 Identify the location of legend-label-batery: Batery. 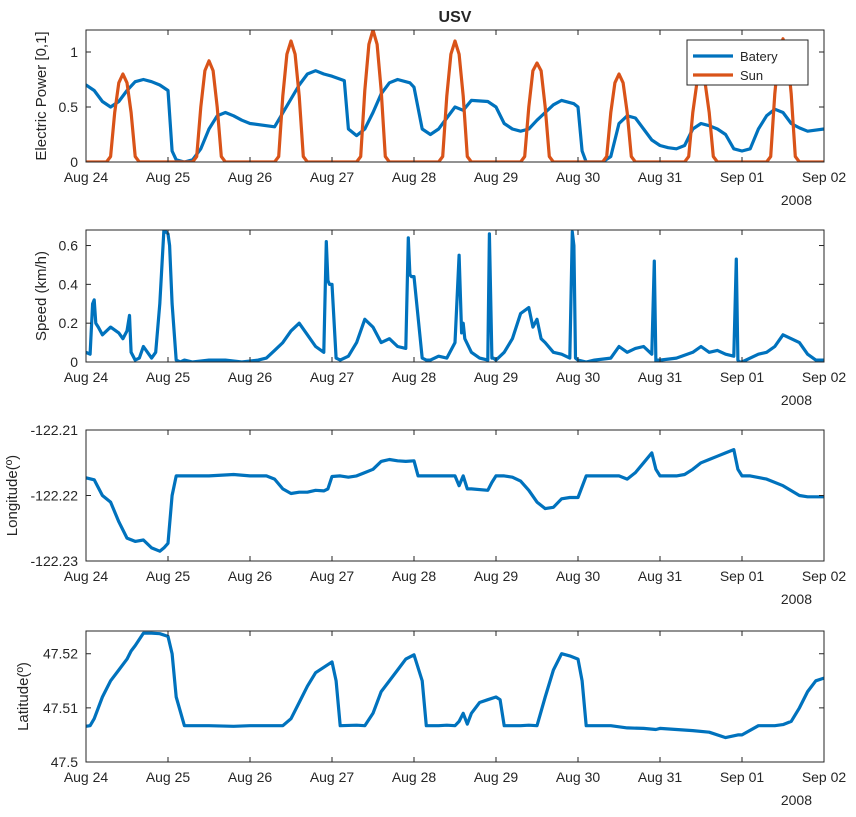
(759, 56).